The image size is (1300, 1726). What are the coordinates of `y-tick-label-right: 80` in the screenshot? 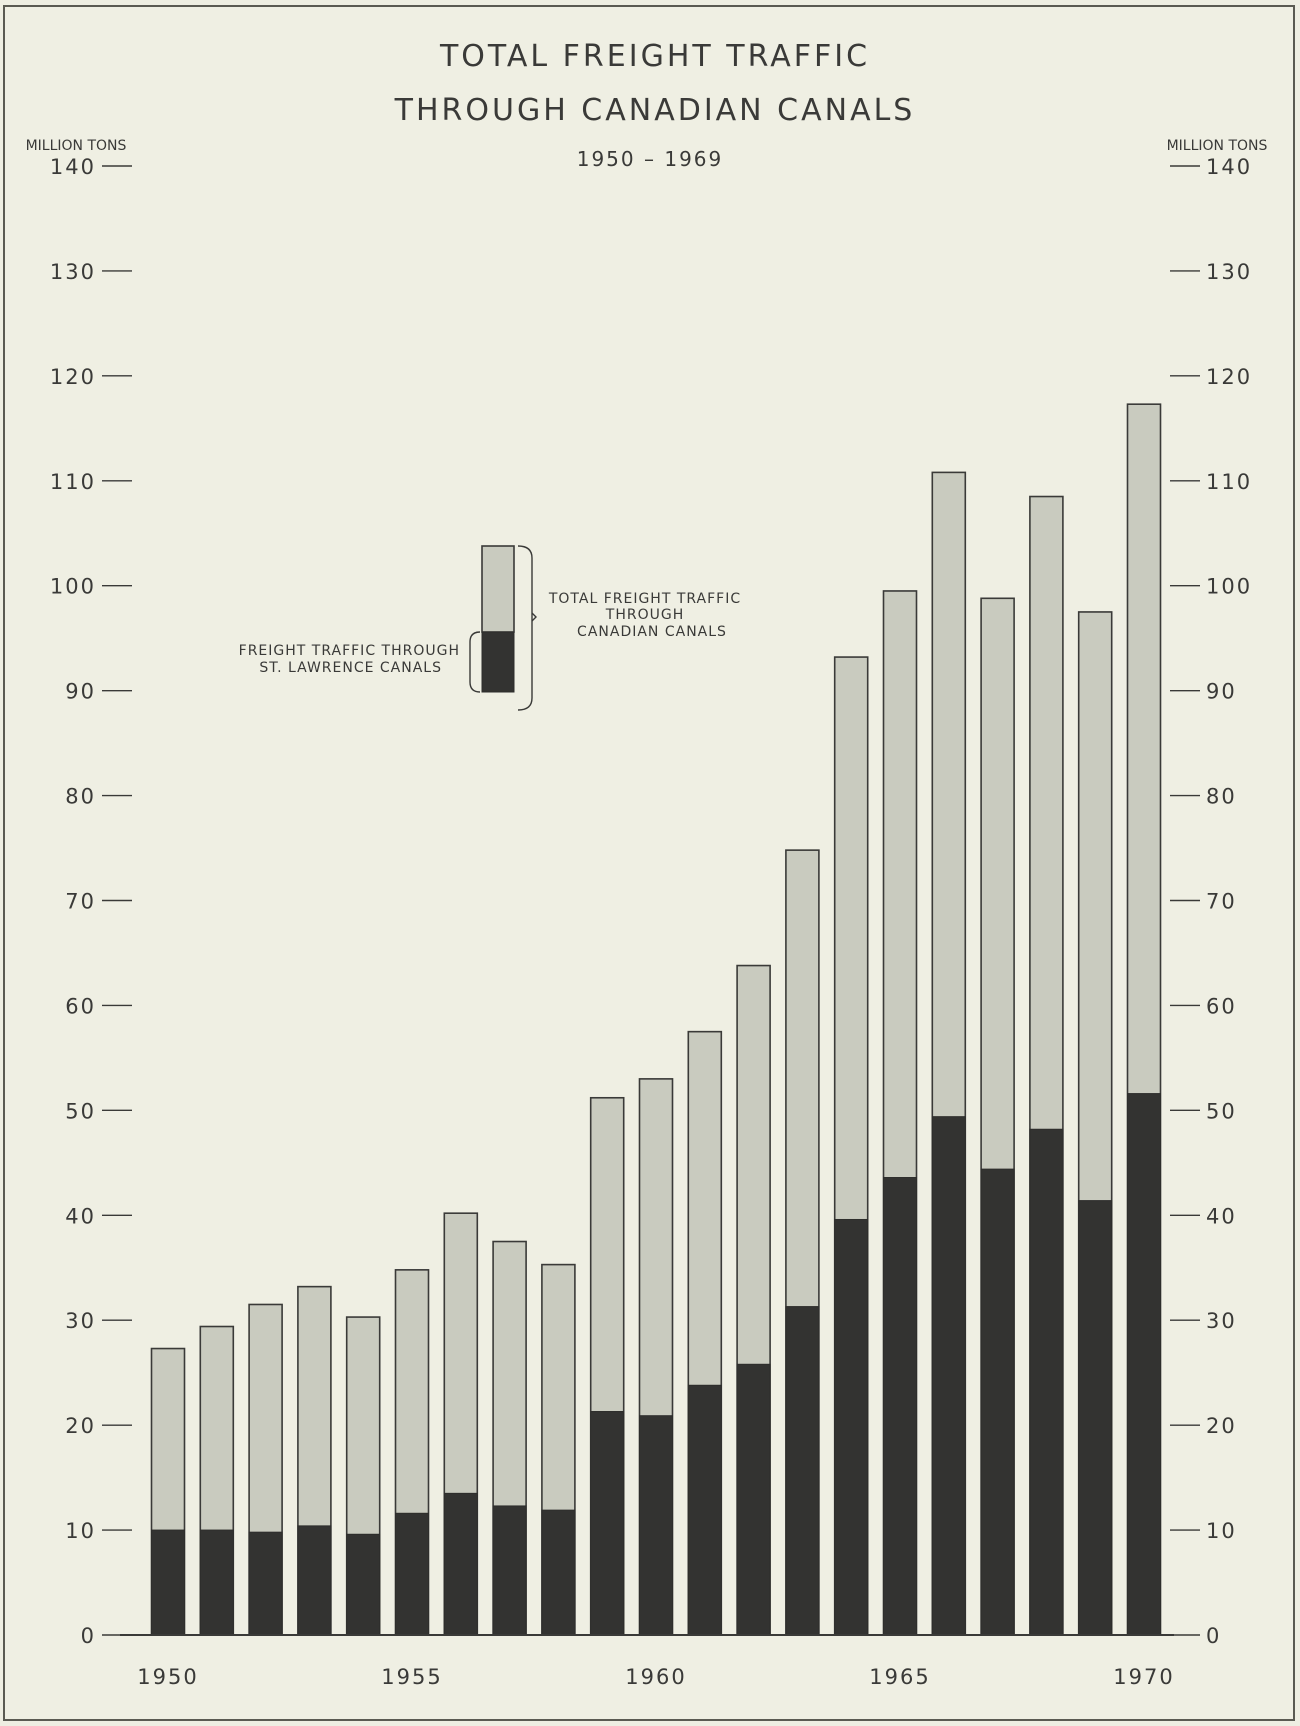 It's located at (1221, 797).